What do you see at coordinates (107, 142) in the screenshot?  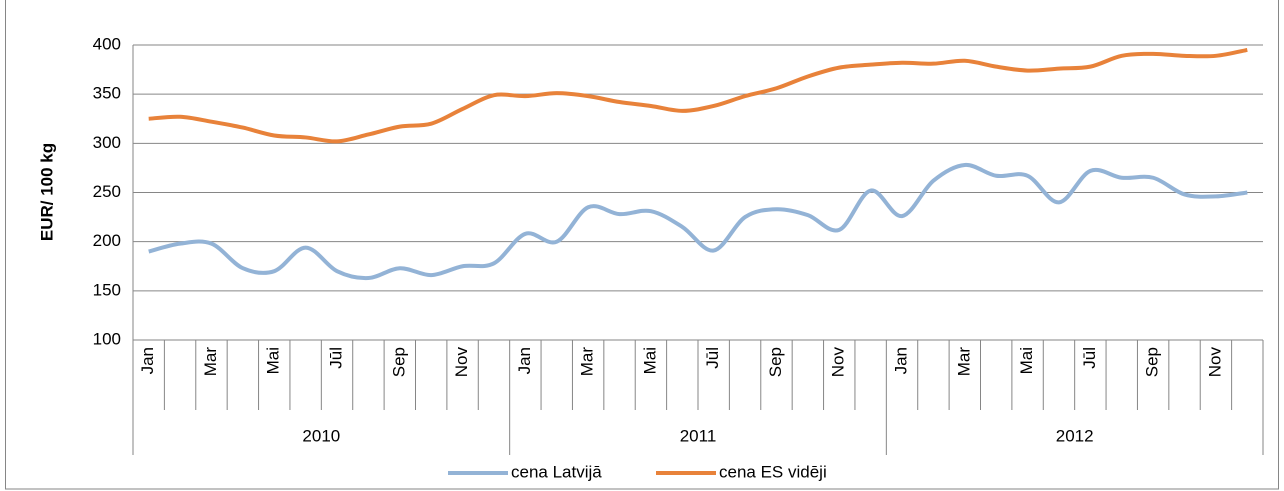 I see `y-tick-label: 300` at bounding box center [107, 142].